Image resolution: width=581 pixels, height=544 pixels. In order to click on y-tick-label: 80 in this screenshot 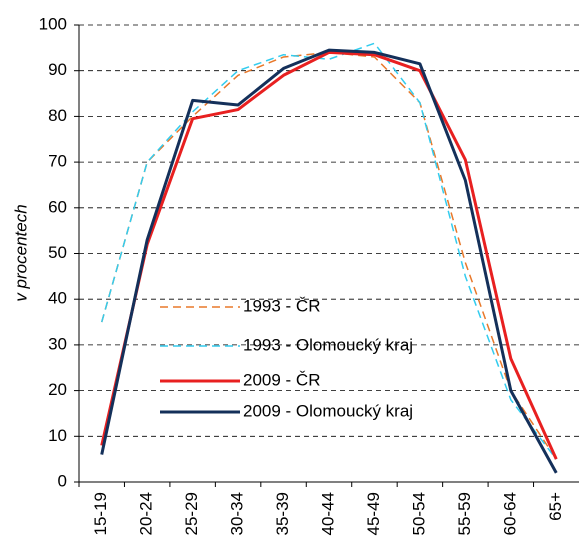, I will do `click(57, 115)`.